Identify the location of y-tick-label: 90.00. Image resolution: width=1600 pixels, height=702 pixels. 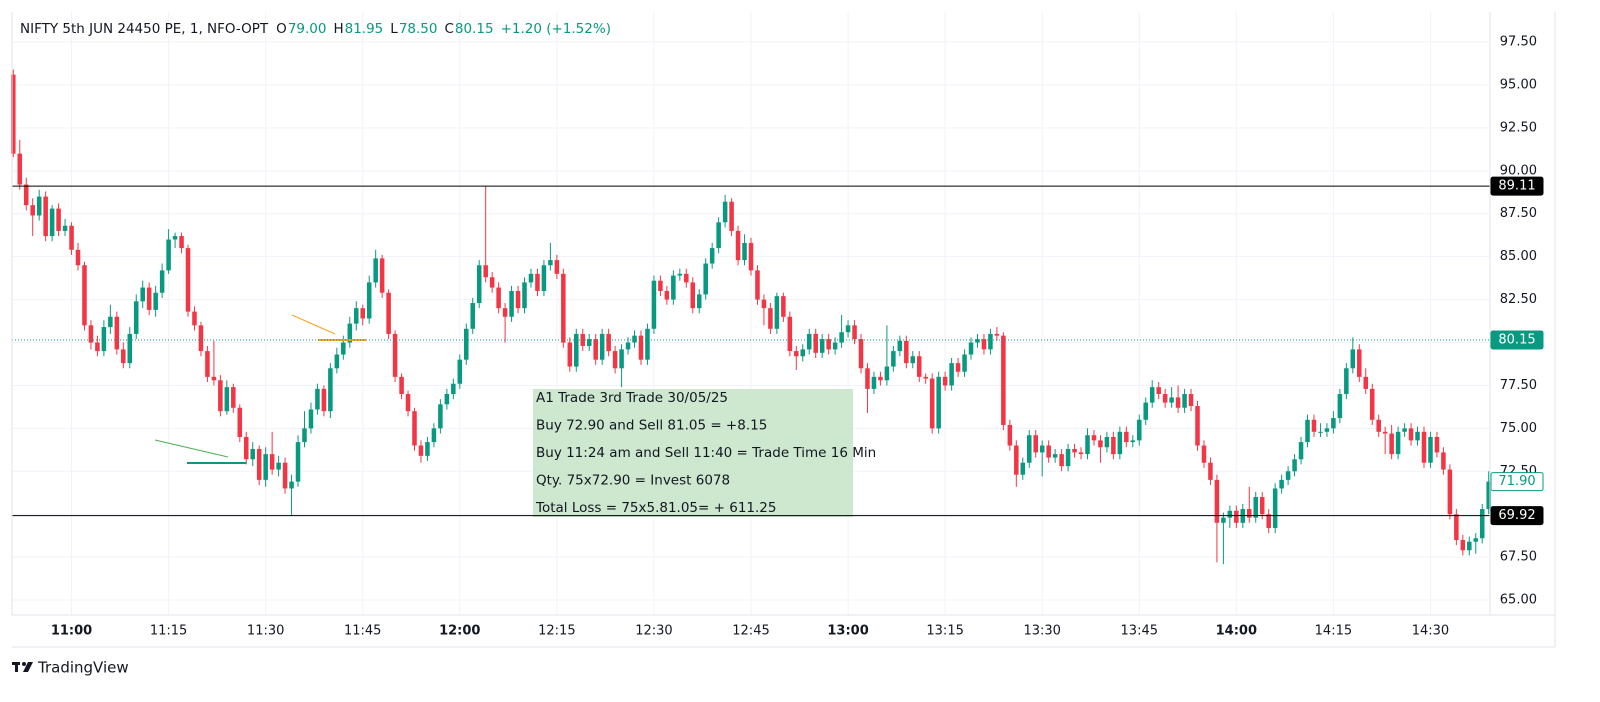
(1518, 170).